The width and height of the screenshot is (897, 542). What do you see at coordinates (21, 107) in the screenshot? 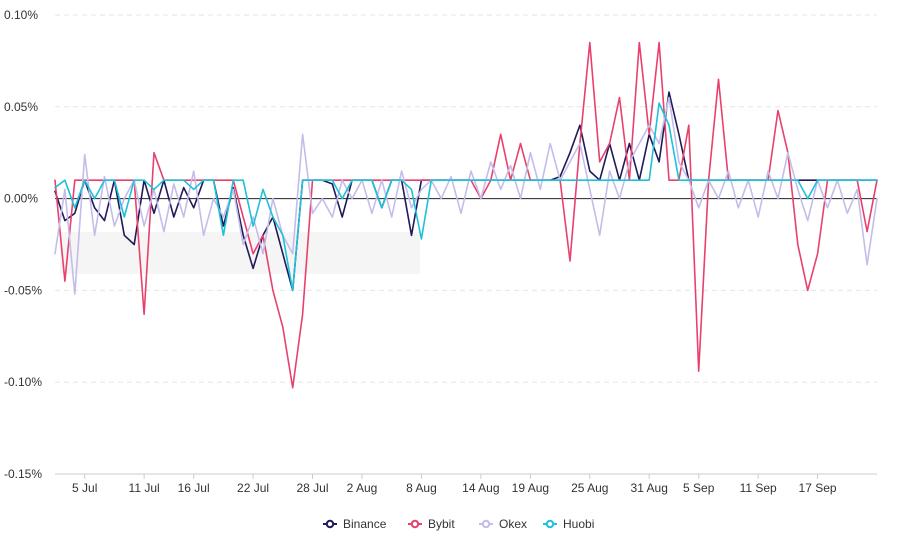
I see `y-tick-label: 0.05%` at bounding box center [21, 107].